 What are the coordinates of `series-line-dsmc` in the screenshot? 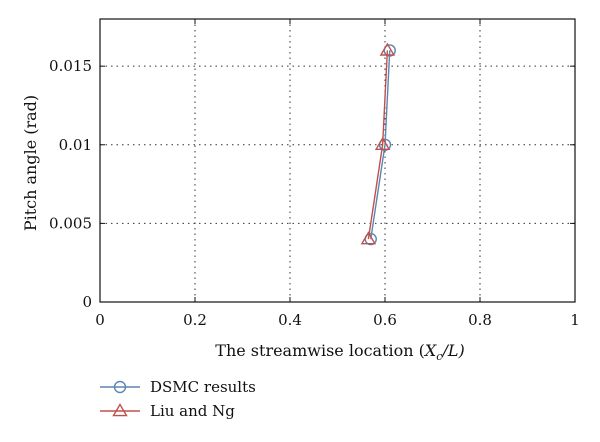 It's located at (380, 145).